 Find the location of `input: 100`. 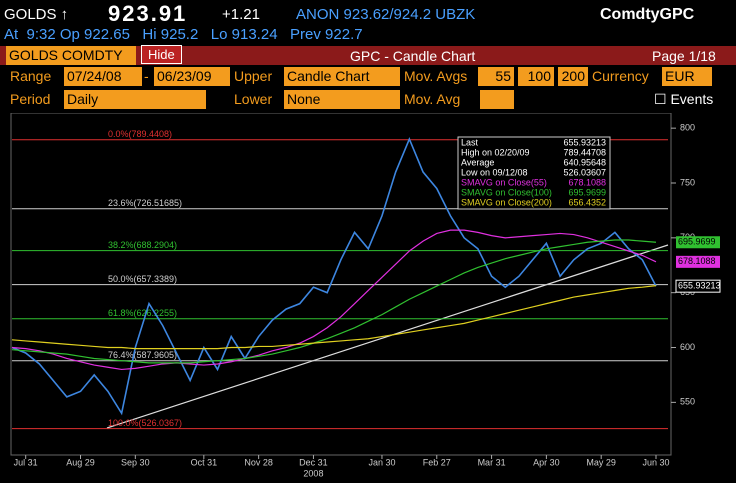

input: 100 is located at coordinates (536, 76).